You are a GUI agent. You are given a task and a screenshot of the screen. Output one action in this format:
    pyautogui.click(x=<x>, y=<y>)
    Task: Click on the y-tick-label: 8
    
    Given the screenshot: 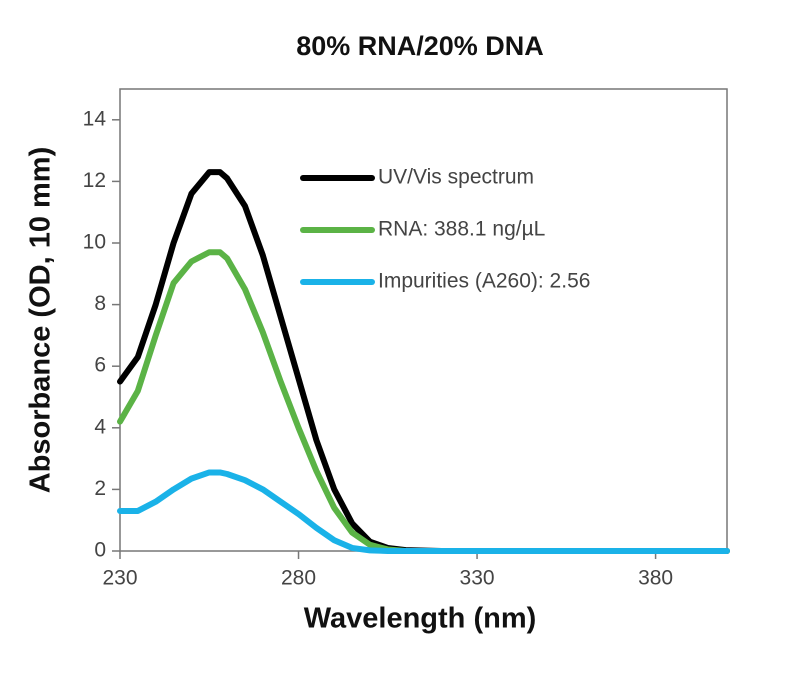 What is the action you would take?
    pyautogui.click(x=100, y=303)
    